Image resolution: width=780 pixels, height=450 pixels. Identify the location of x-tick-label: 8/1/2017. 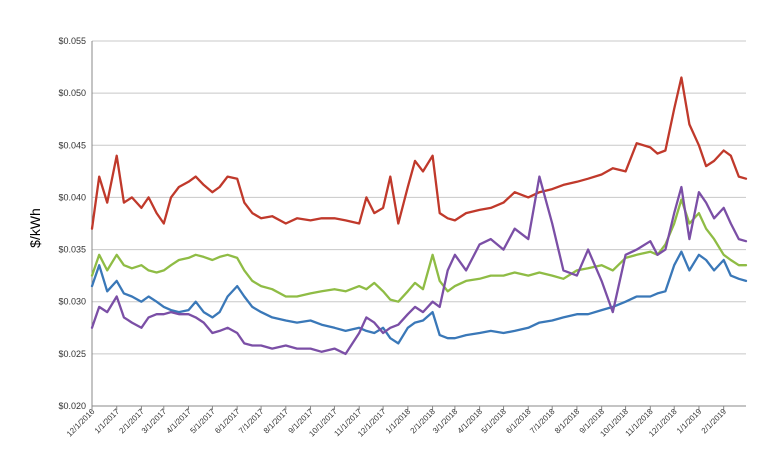
(276, 421).